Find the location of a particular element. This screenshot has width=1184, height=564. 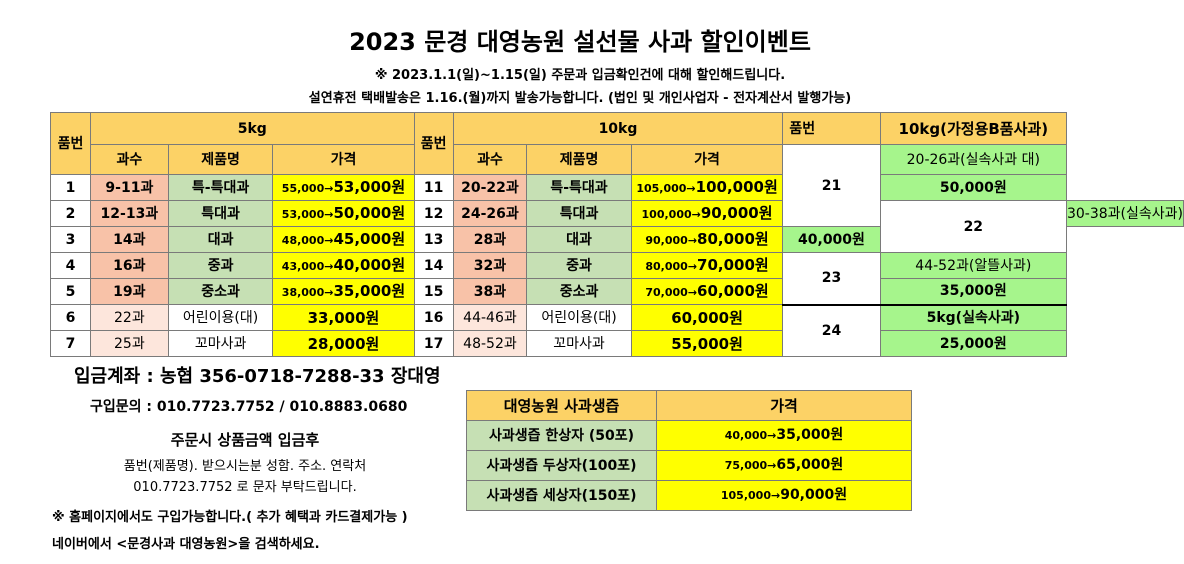

item-count: 44-46과 is located at coordinates (490, 317).